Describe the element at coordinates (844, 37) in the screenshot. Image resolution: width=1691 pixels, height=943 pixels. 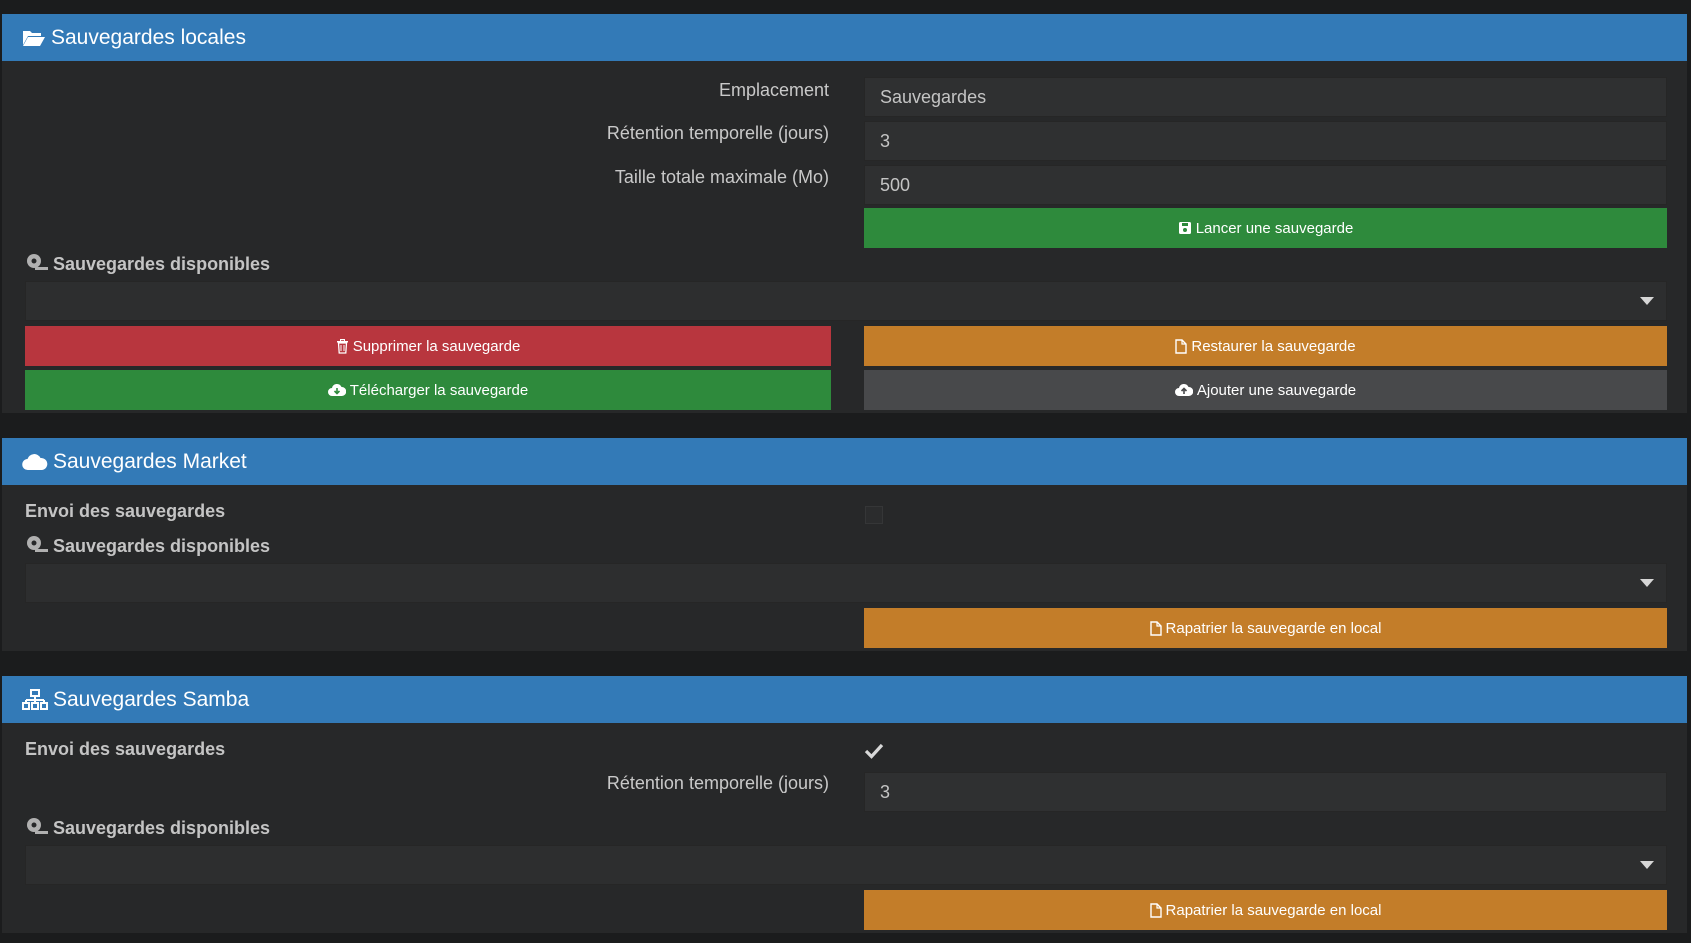
I see `local-backups-header: Sauvegardes locales` at that location.